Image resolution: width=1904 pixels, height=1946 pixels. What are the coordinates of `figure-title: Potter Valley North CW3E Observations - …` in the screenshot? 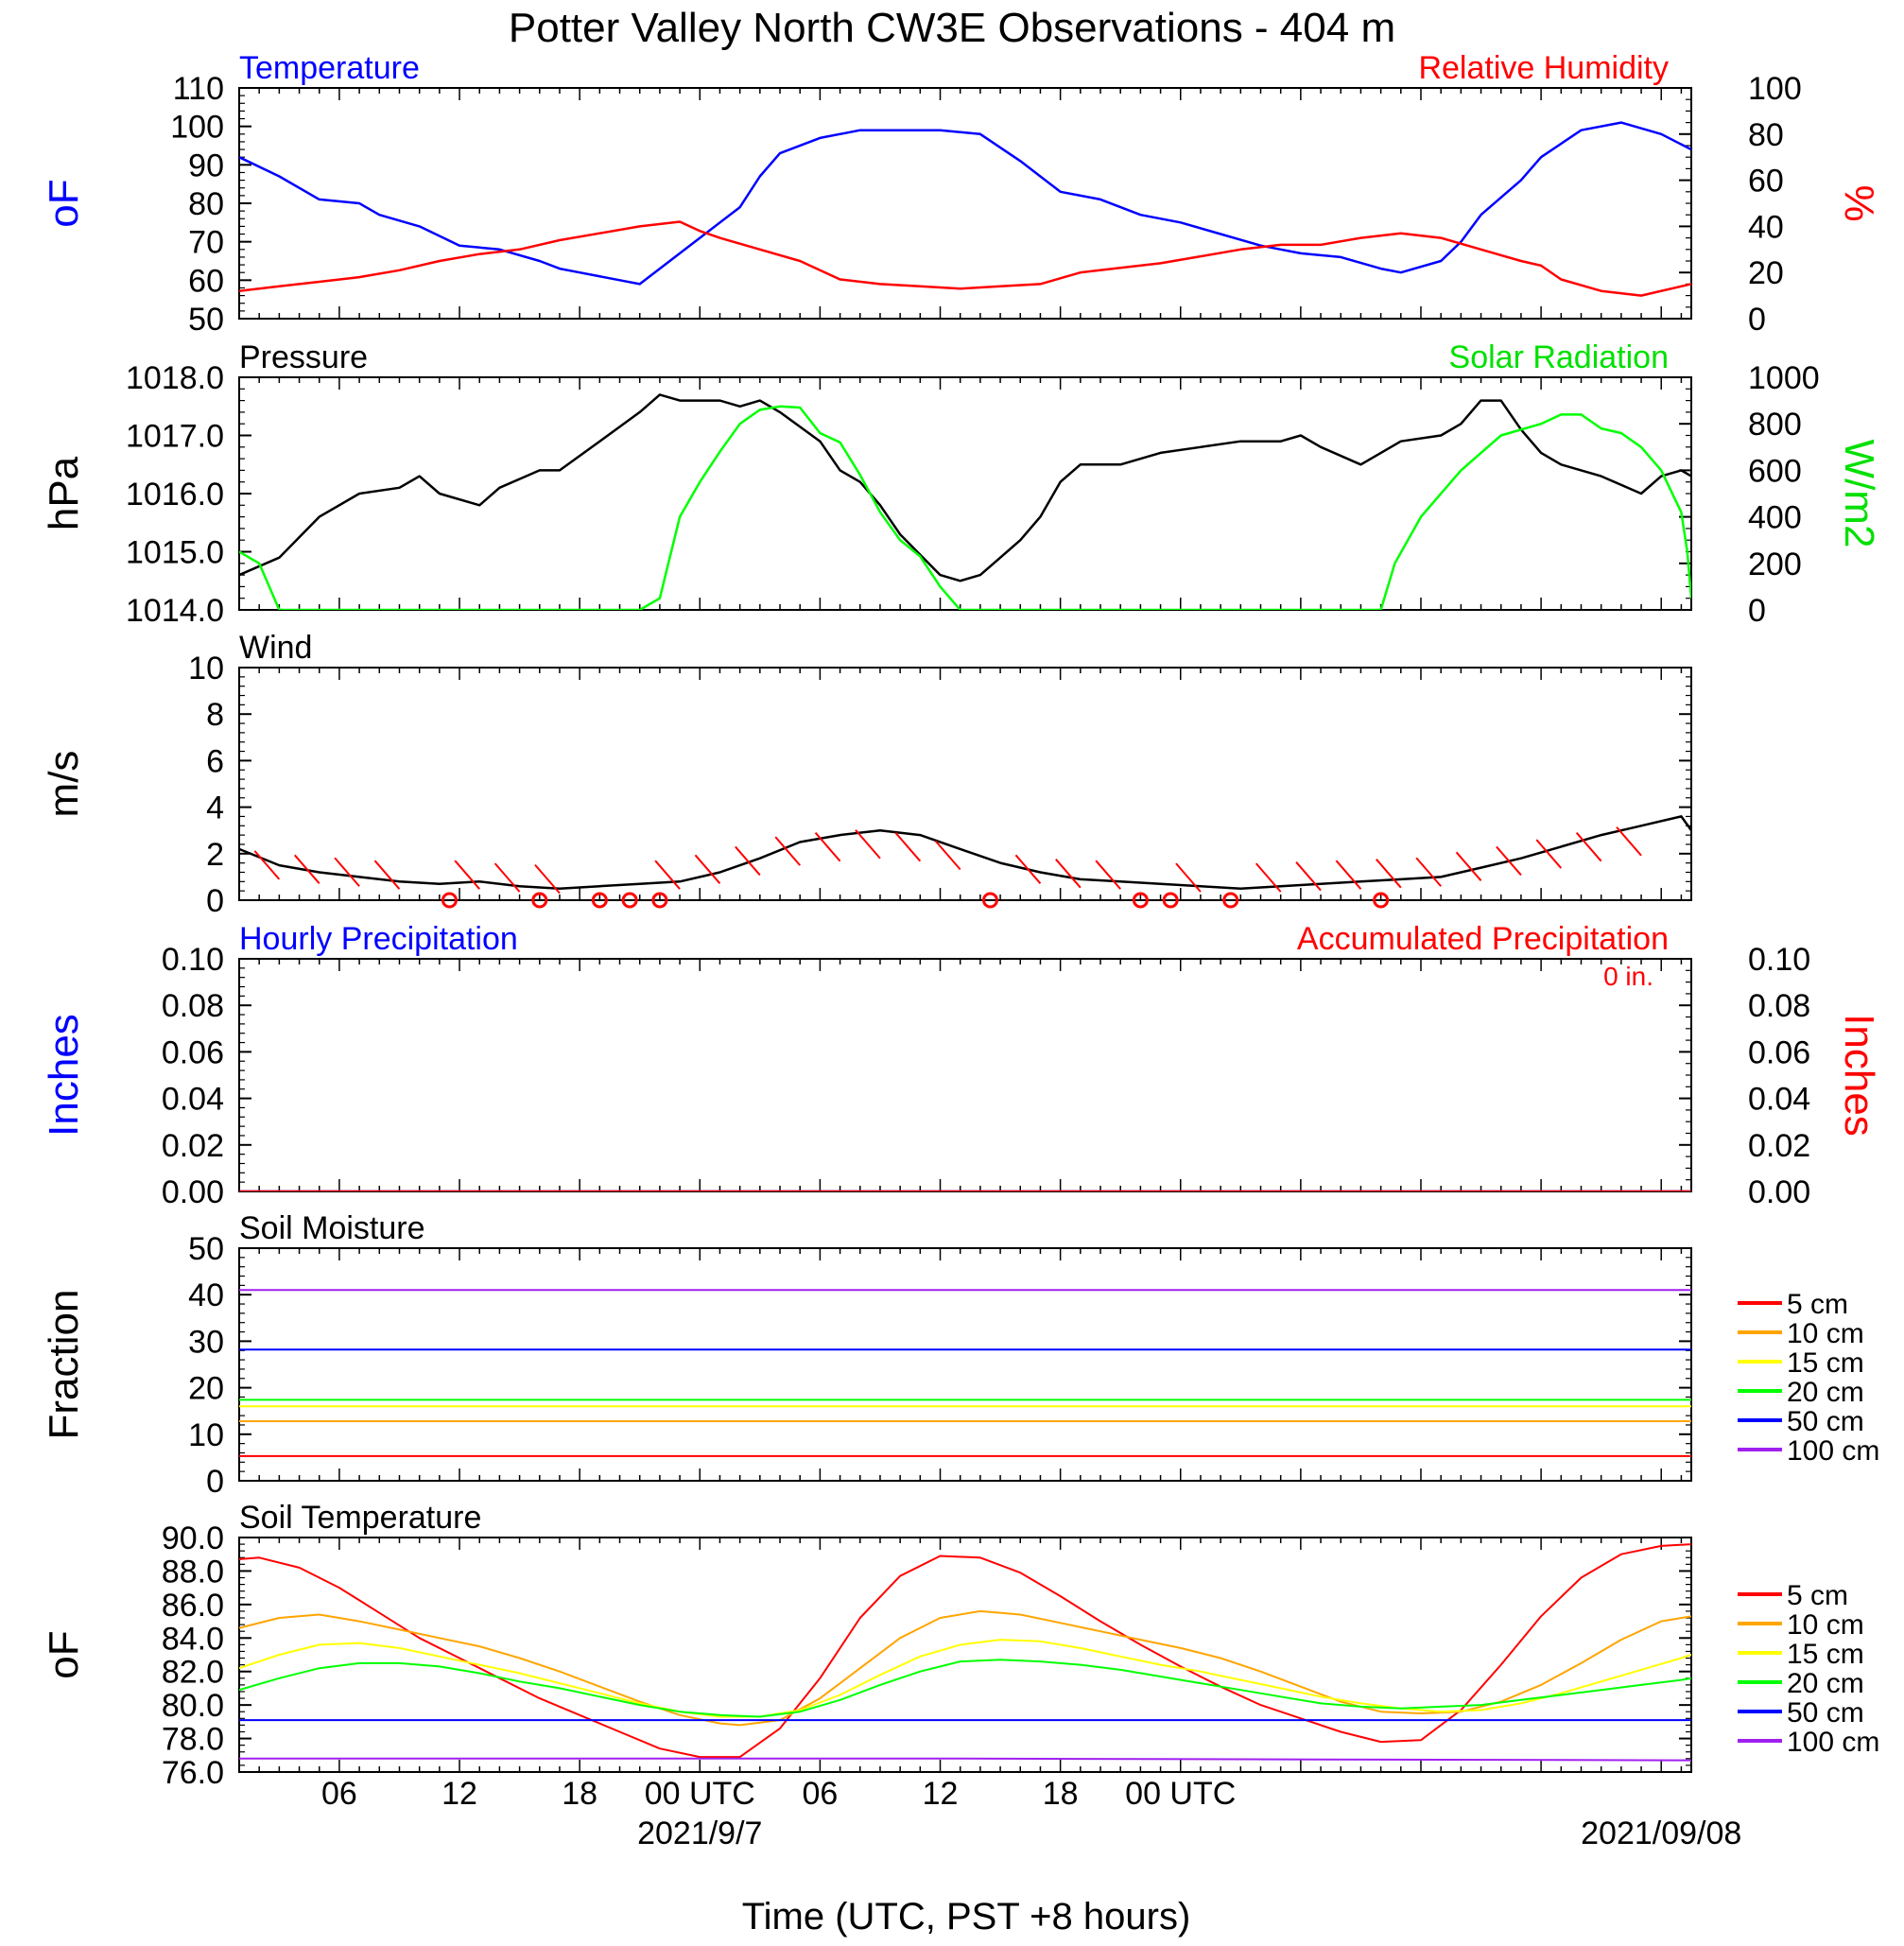 It's located at (952, 28).